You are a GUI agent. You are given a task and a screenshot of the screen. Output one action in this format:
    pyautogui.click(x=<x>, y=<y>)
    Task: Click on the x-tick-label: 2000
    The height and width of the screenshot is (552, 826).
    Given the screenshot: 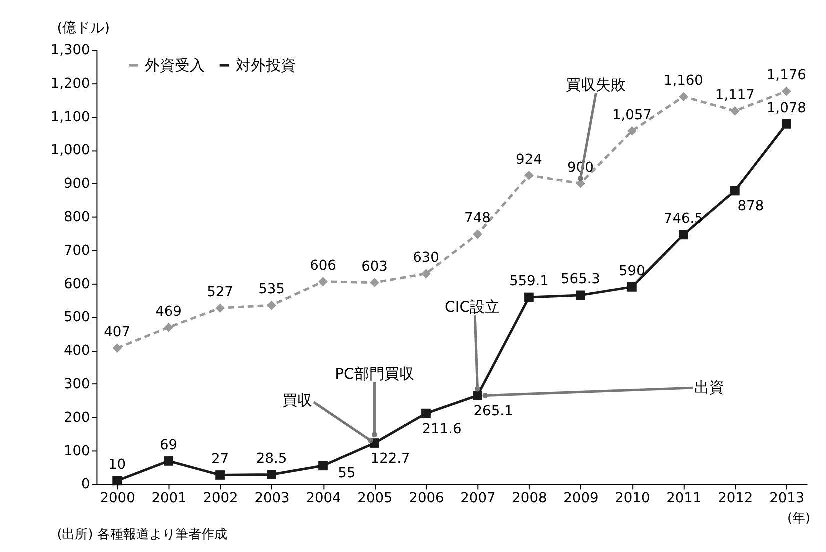 What is the action you would take?
    pyautogui.click(x=118, y=498)
    